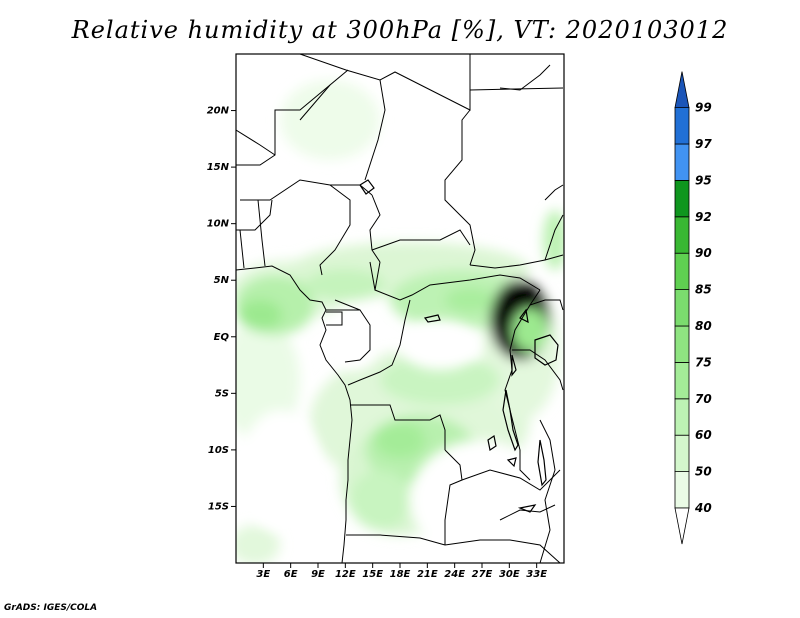 The height and width of the screenshot is (618, 800). I want to click on border-gabon, so click(348, 336).